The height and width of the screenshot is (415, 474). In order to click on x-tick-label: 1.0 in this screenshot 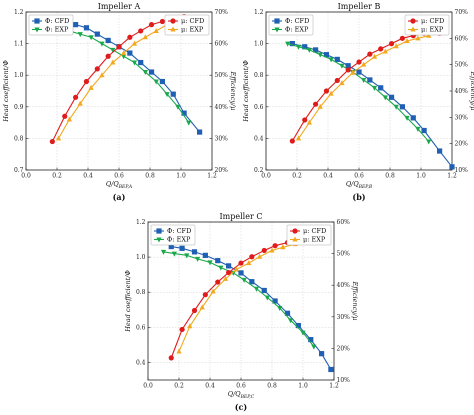, I will do `click(303, 386)`.